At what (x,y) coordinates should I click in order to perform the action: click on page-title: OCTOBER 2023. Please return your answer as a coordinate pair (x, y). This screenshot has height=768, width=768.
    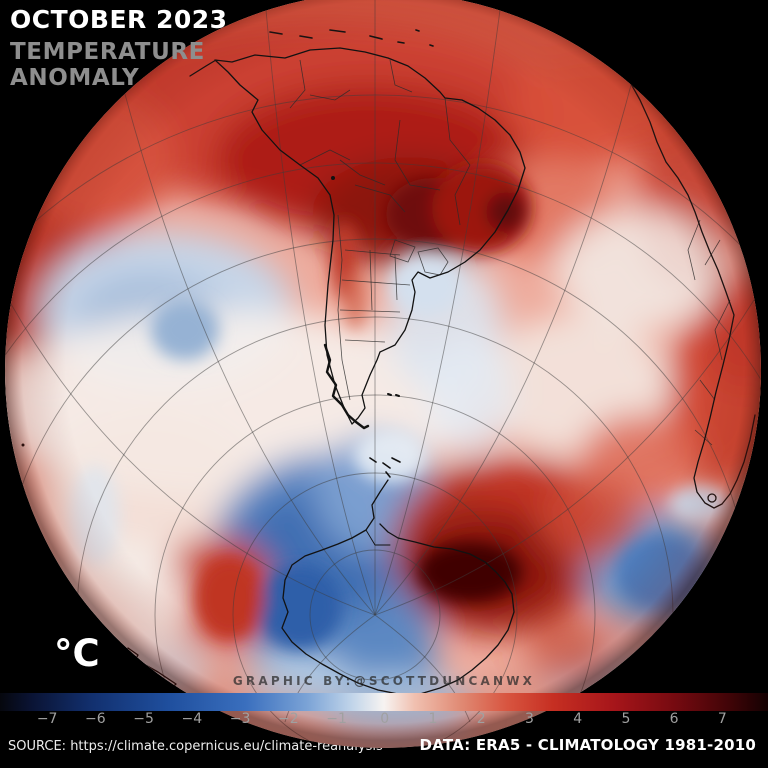
    Looking at the image, I should click on (119, 19).